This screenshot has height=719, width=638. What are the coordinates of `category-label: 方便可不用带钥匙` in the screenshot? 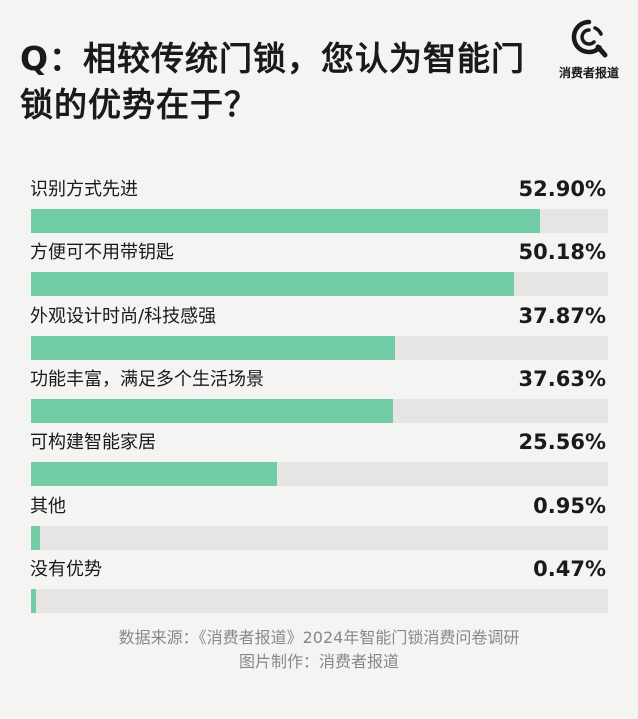 It's located at (102, 253).